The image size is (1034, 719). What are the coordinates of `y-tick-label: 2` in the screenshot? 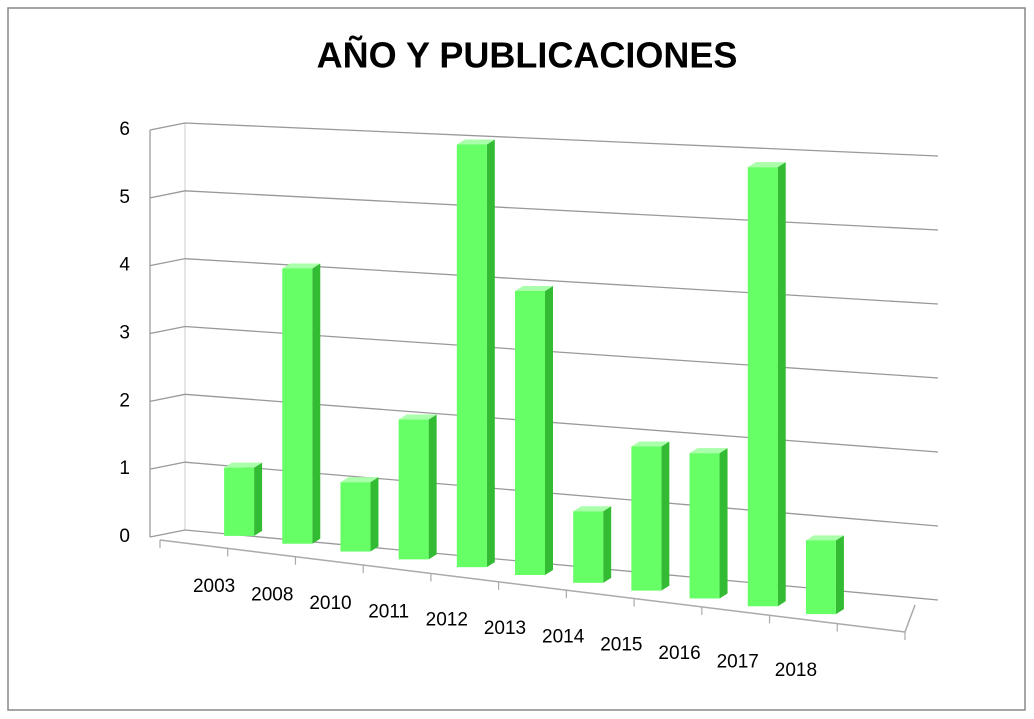 It's located at (124, 400).